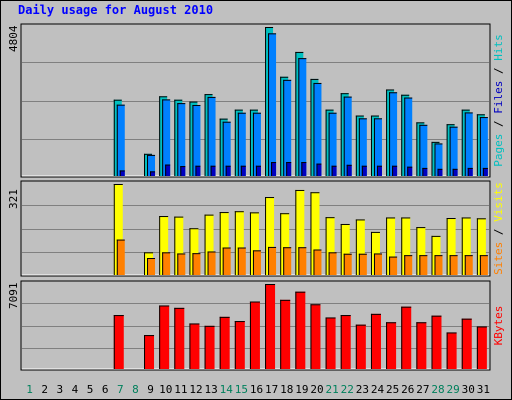 The height and width of the screenshot is (400, 512). I want to click on day-label-18: 18, so click(286, 389).